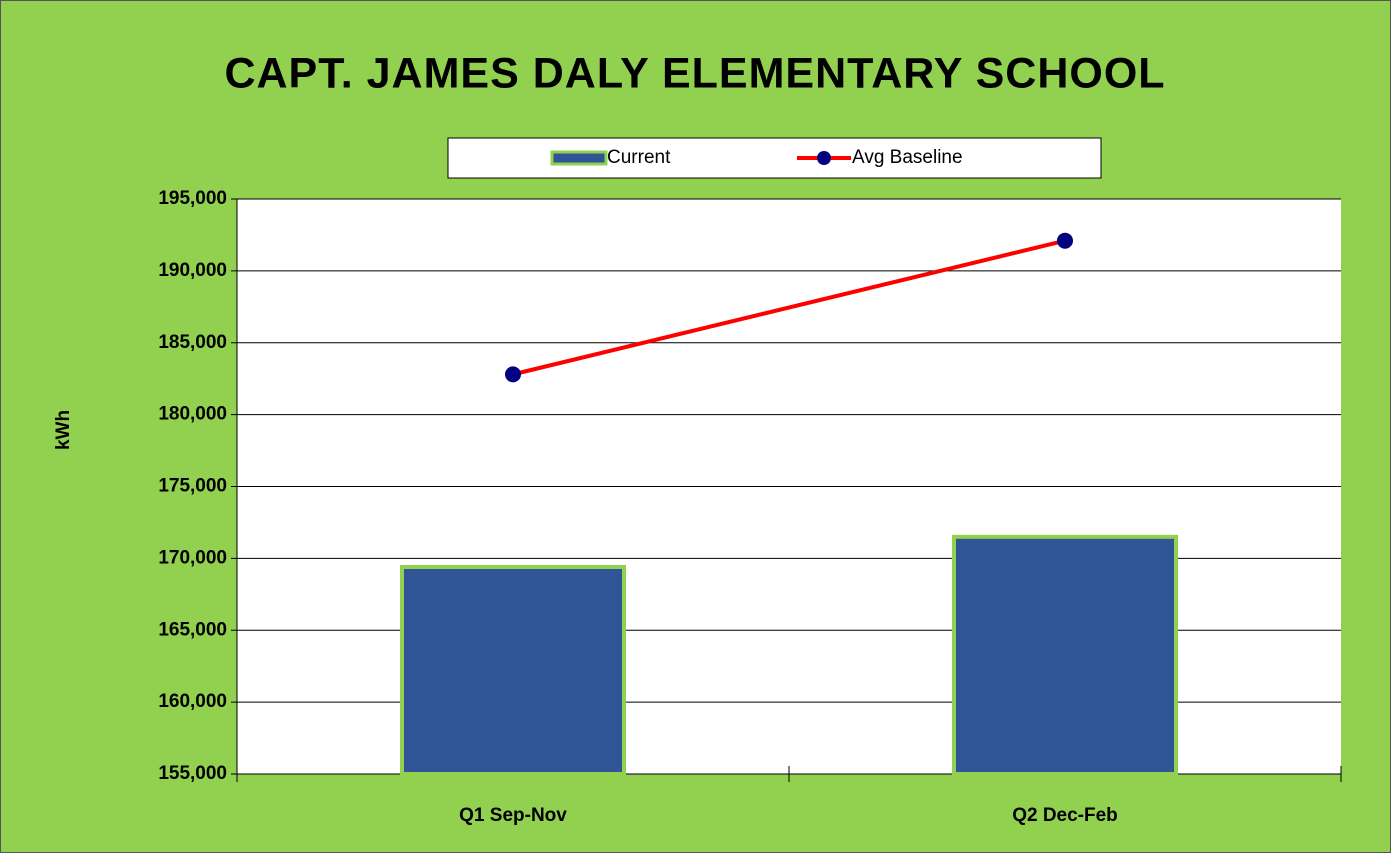 This screenshot has width=1391, height=853. Describe the element at coordinates (1065, 815) in the screenshot. I see `x-tick-label: Q2 Dec-Feb` at that location.